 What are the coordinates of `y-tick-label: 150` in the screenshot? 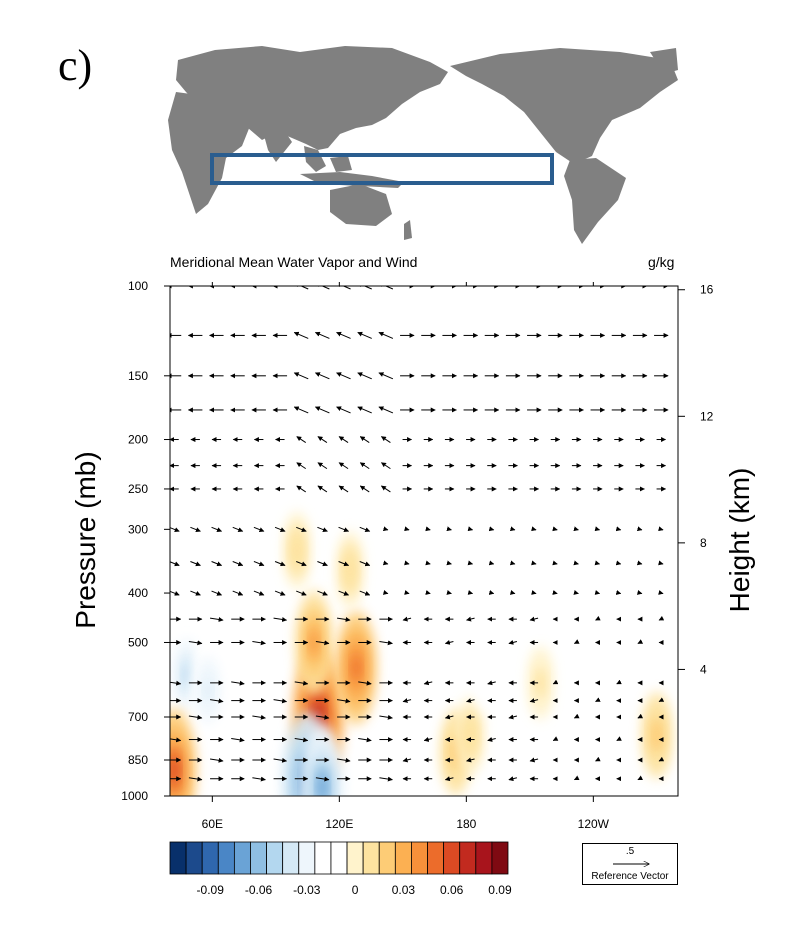 It's located at (138, 376).